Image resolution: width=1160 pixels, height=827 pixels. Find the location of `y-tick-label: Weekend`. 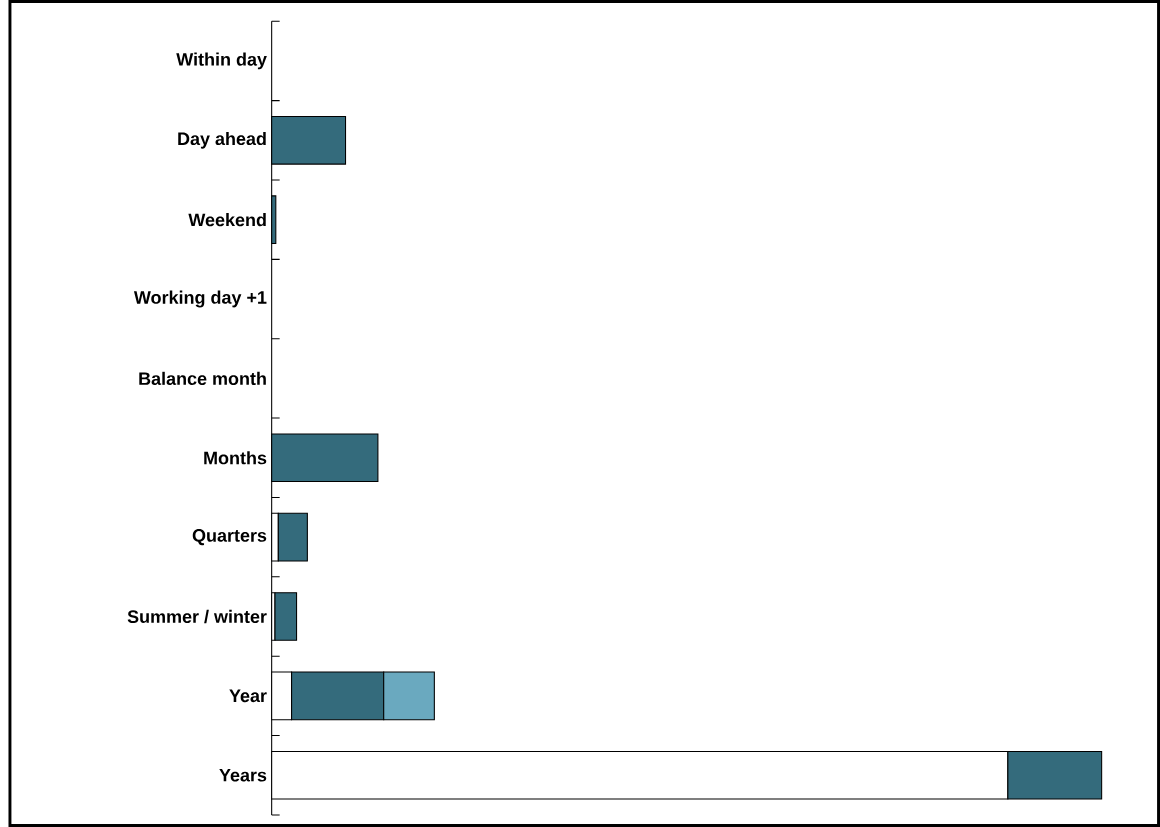

y-tick-label: Weekend is located at coordinates (227, 220).